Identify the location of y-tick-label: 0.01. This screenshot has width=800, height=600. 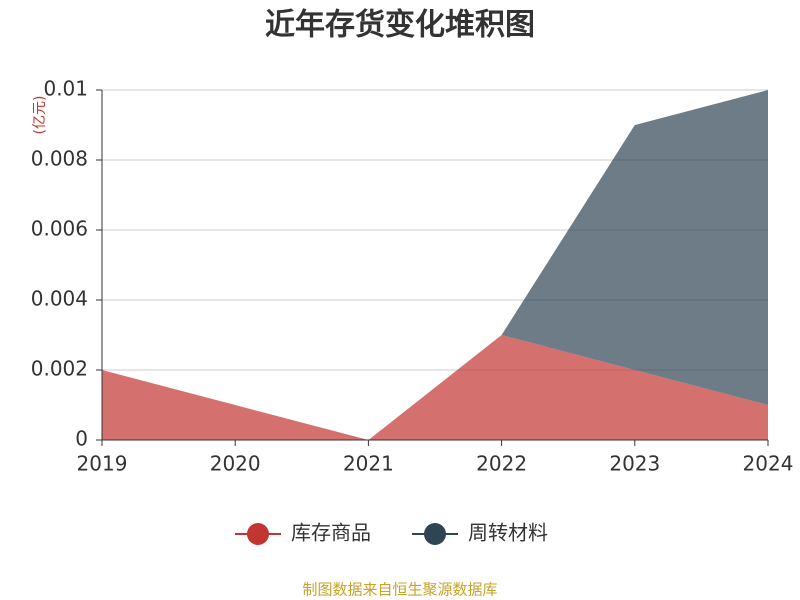
(65, 89).